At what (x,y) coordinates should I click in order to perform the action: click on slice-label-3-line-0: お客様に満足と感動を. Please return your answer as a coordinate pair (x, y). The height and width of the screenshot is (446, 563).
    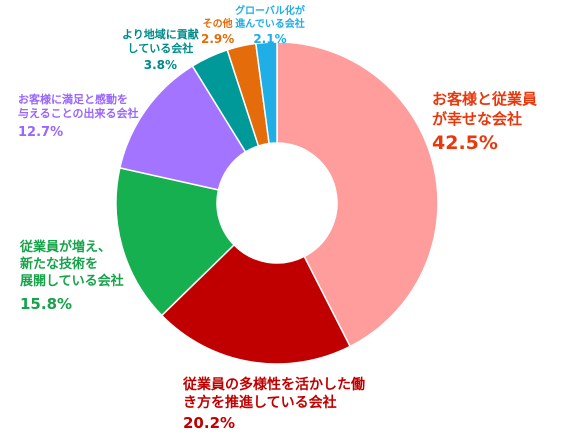
    Looking at the image, I should click on (73, 99).